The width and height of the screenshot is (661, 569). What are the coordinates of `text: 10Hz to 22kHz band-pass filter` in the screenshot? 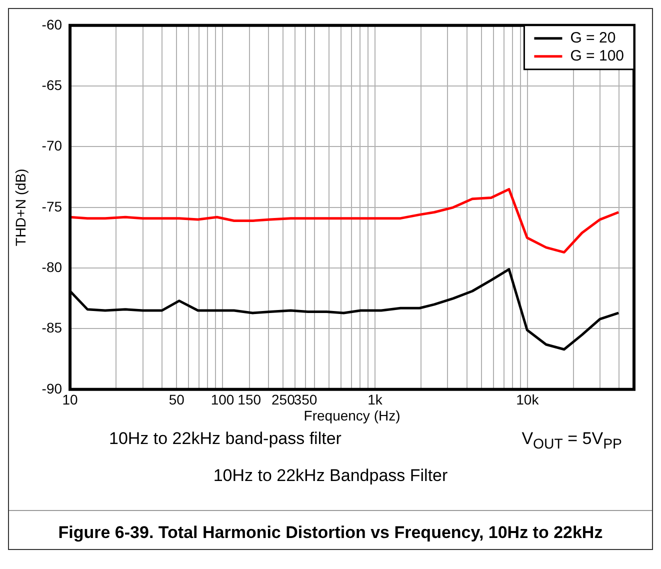 It's located at (225, 439).